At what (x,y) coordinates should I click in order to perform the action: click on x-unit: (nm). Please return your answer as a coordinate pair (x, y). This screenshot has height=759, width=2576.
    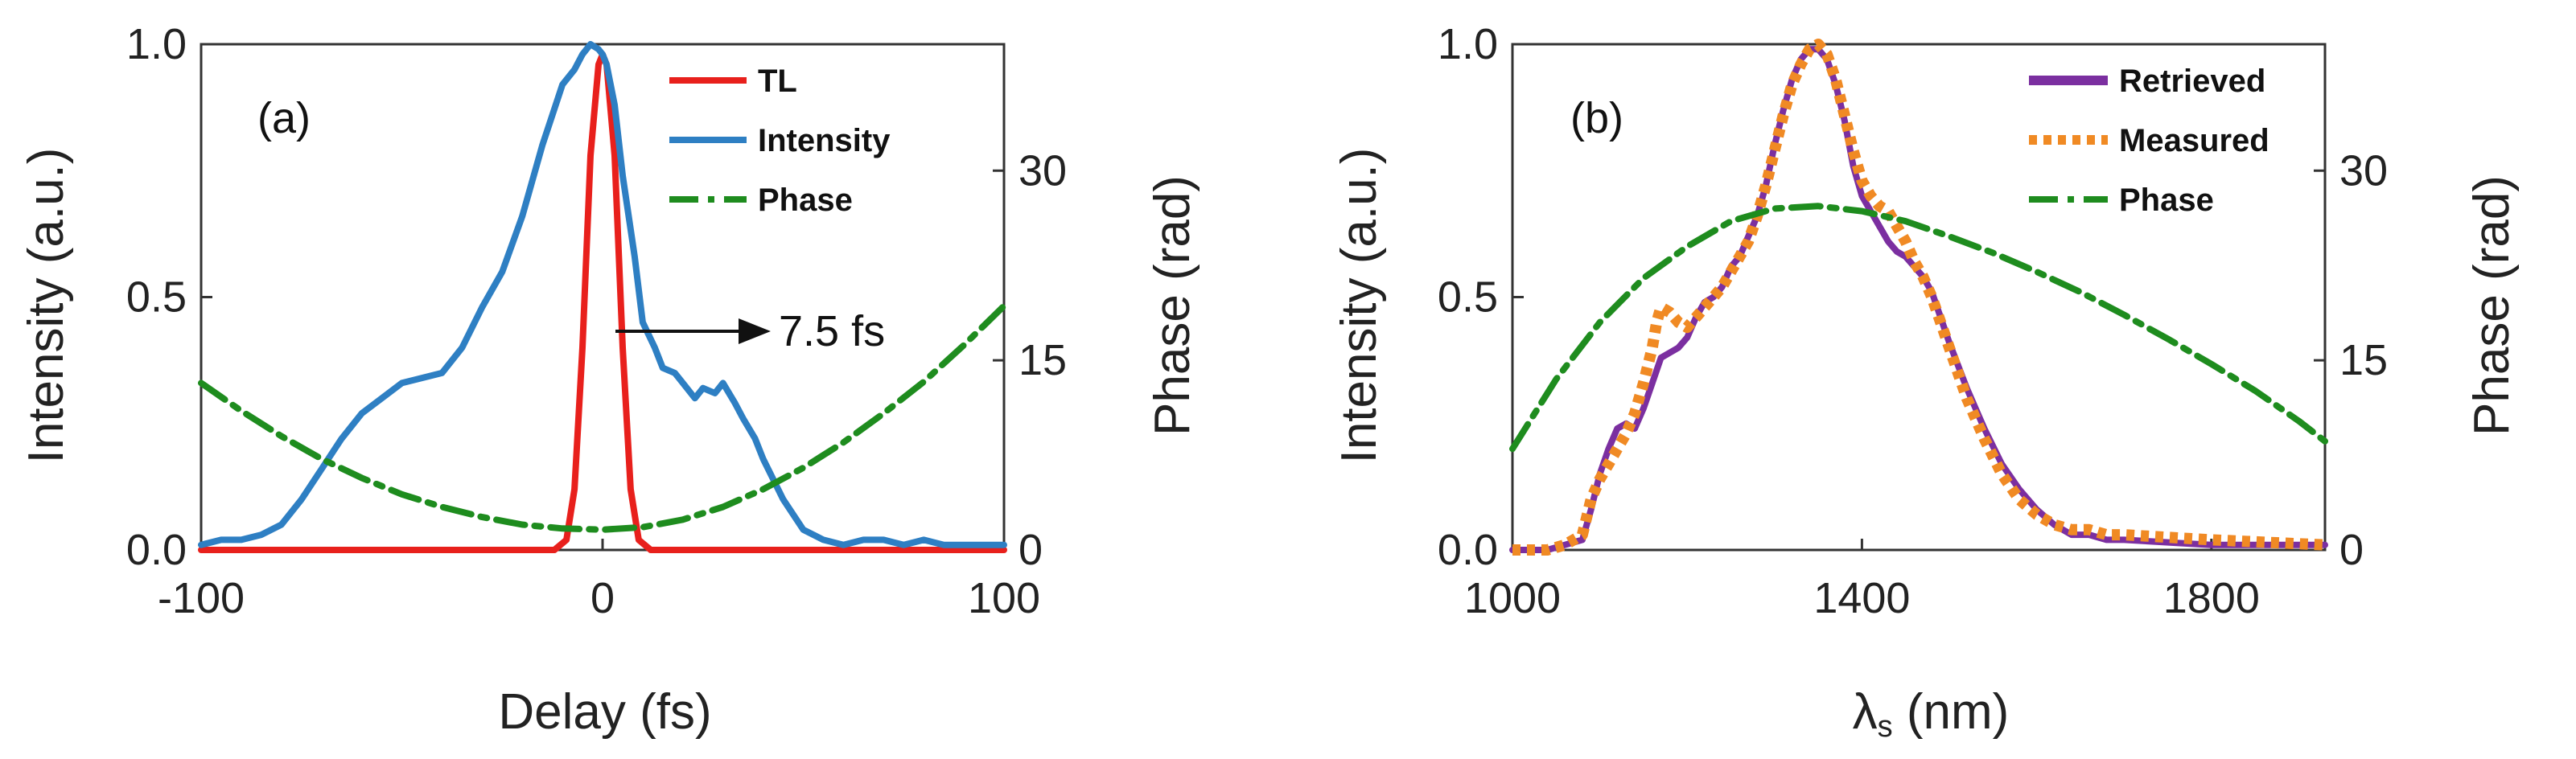
    Looking at the image, I should click on (1951, 712).